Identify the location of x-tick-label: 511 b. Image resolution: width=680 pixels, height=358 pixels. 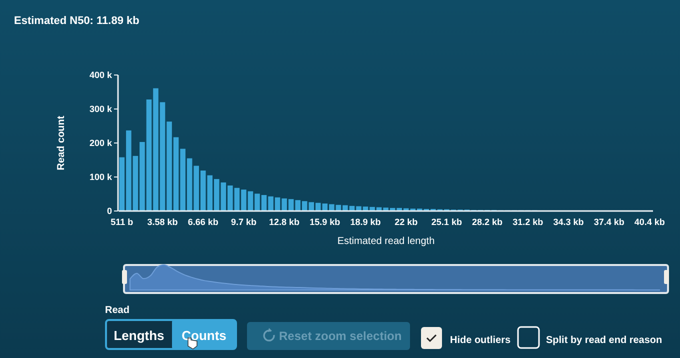
(122, 222).